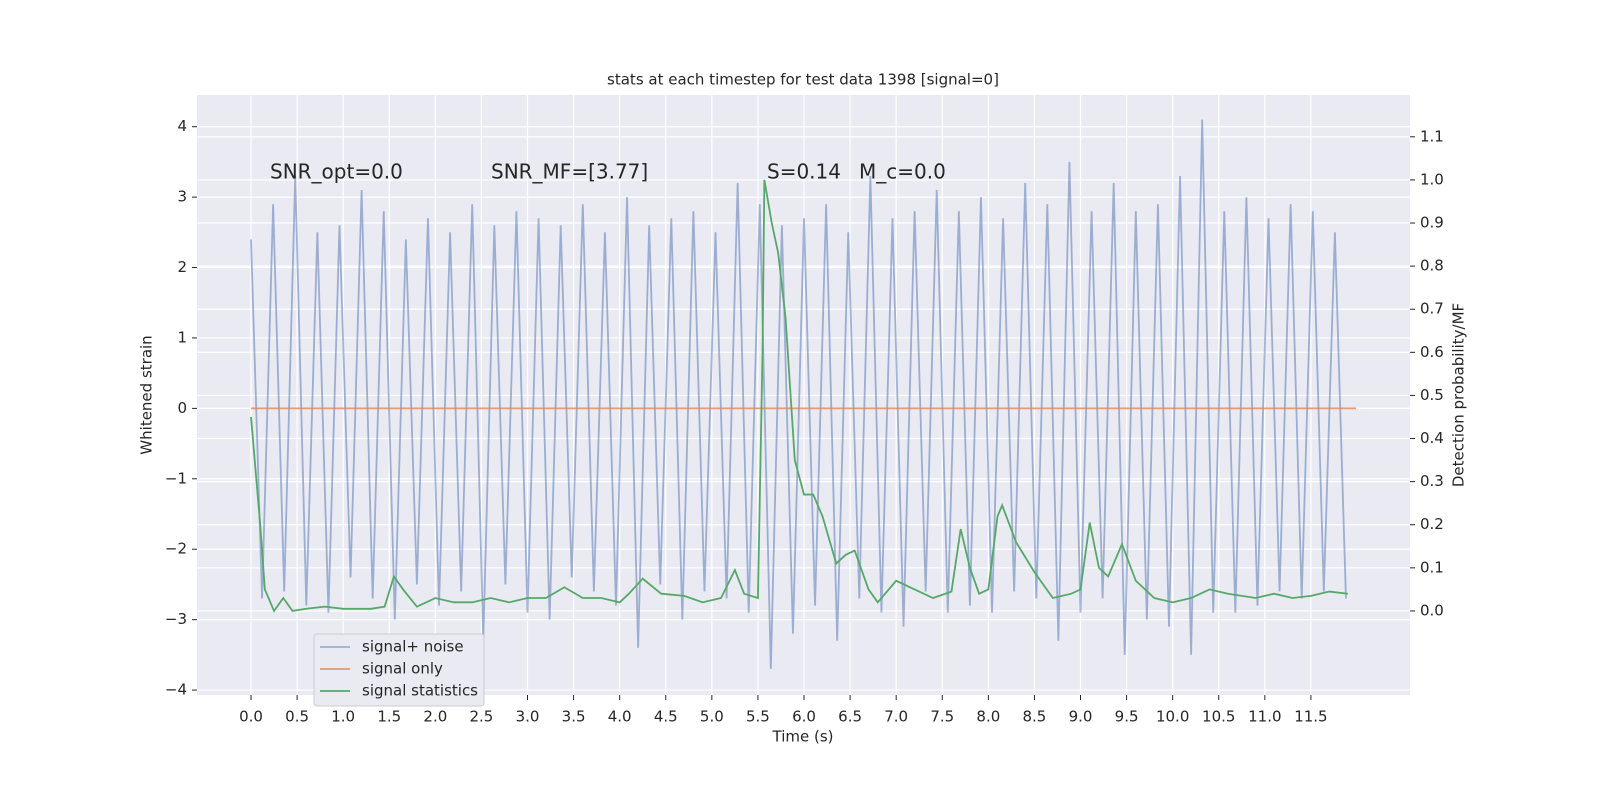 The width and height of the screenshot is (1600, 800). Describe the element at coordinates (435, 717) in the screenshot. I see `x-tick-label: 2.0` at that location.